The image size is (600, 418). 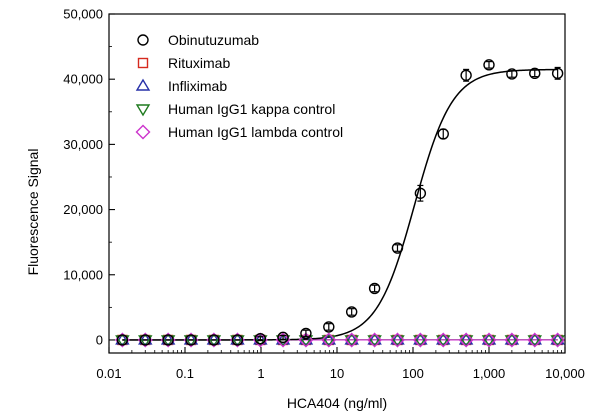 What do you see at coordinates (213, 40) in the screenshot?
I see `legend-label-obinutuzumab: Obinutuzumab` at bounding box center [213, 40].